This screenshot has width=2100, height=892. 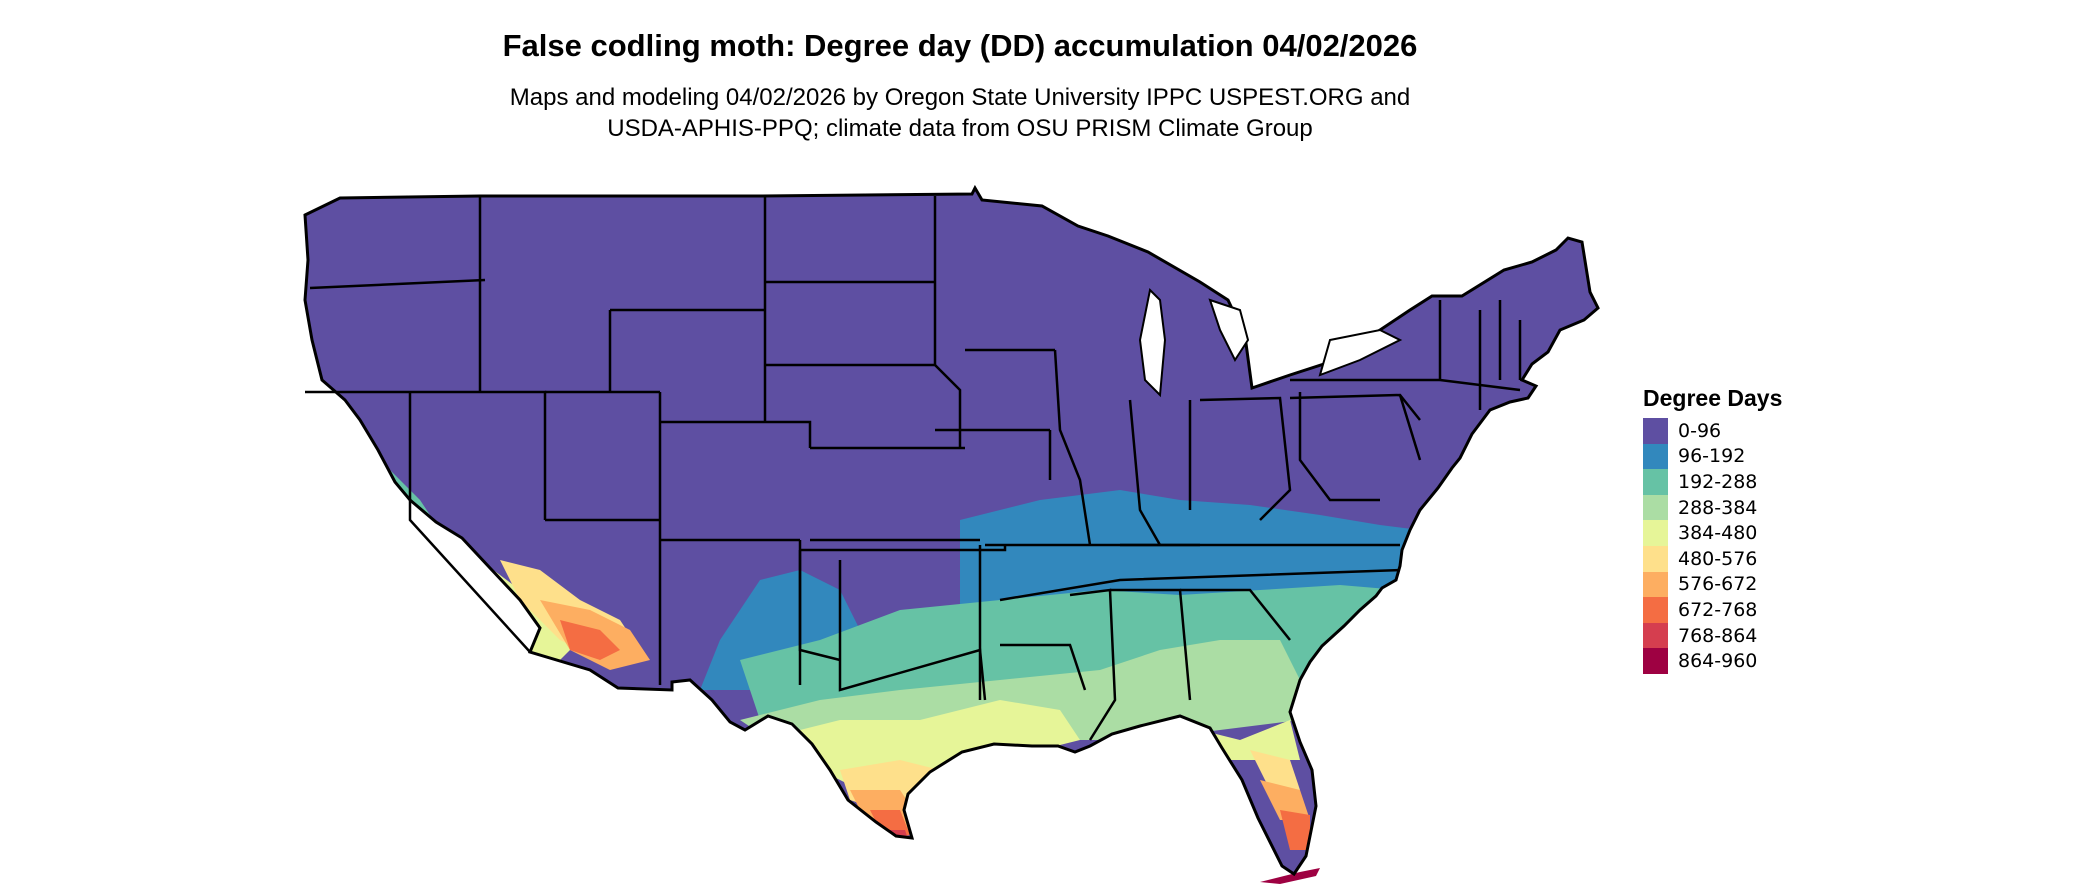 I want to click on legend-label: 96-192, so click(x=1712, y=456).